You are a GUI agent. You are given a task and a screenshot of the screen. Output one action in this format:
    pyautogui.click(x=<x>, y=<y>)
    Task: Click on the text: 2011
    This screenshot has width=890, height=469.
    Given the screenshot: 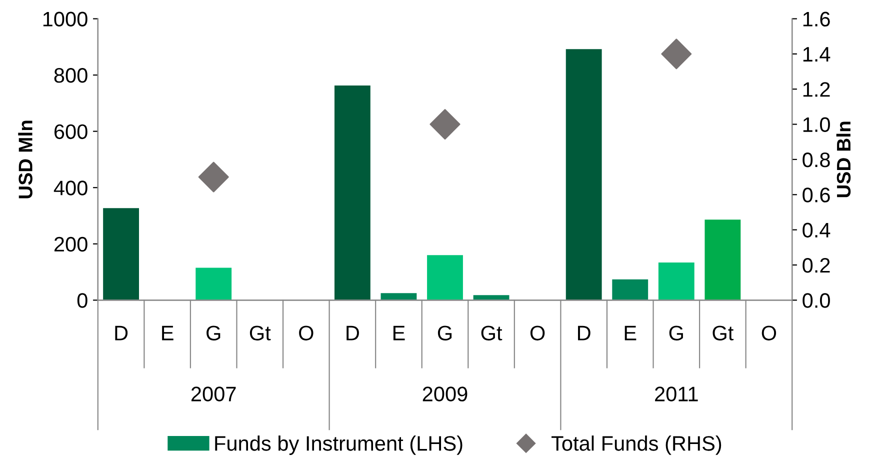 What is the action you would take?
    pyautogui.click(x=676, y=394)
    